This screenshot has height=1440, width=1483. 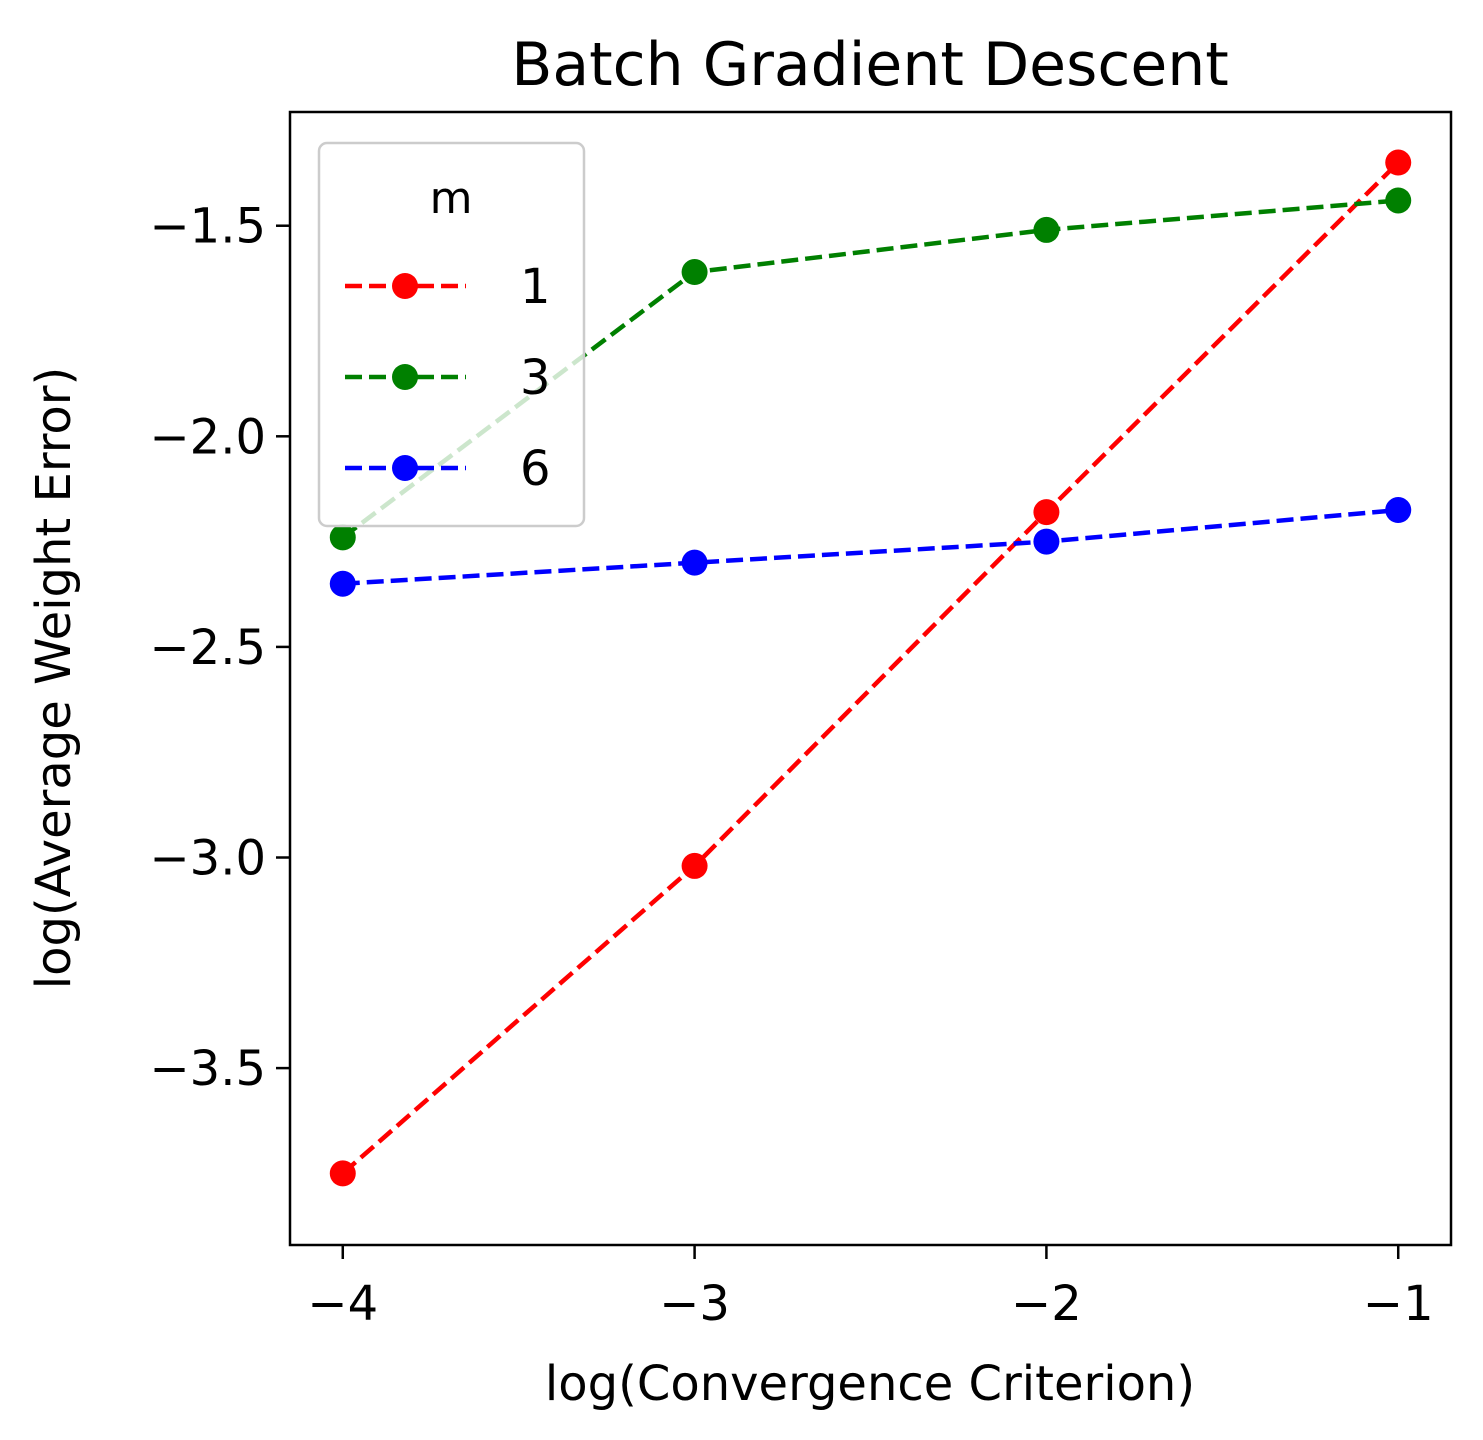 I want to click on legend-title: m, so click(x=451, y=198).